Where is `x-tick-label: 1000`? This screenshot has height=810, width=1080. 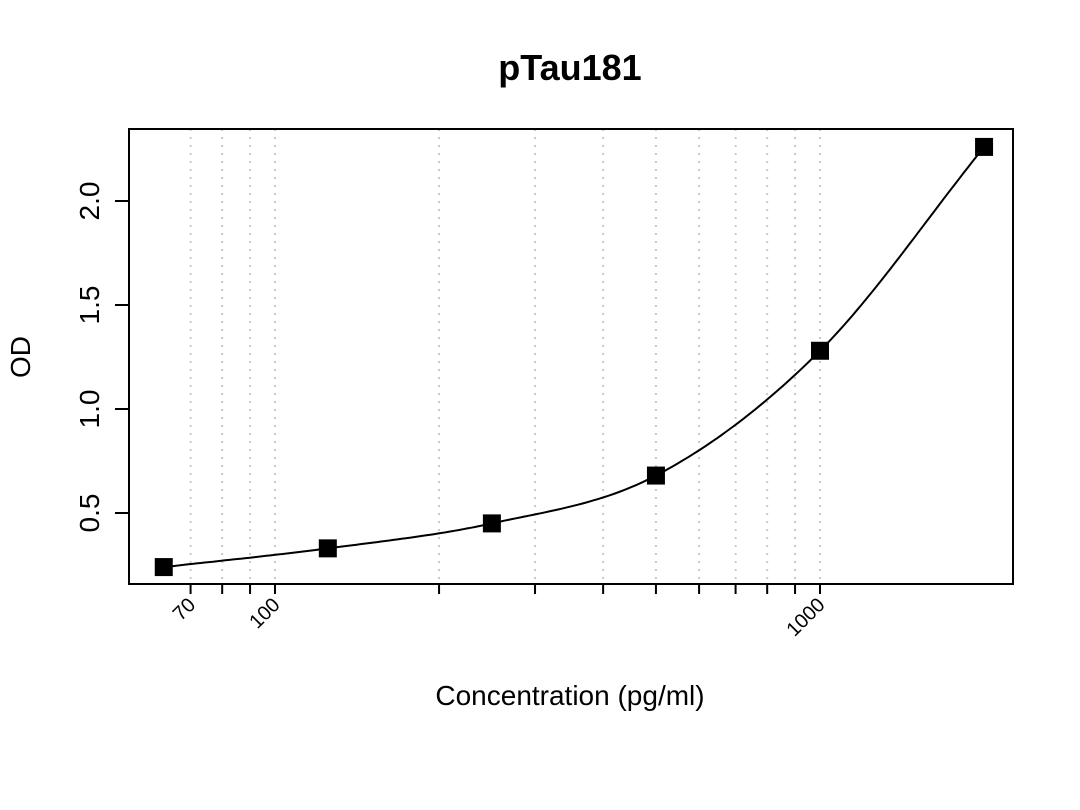
x-tick-label: 1000 is located at coordinates (806, 617).